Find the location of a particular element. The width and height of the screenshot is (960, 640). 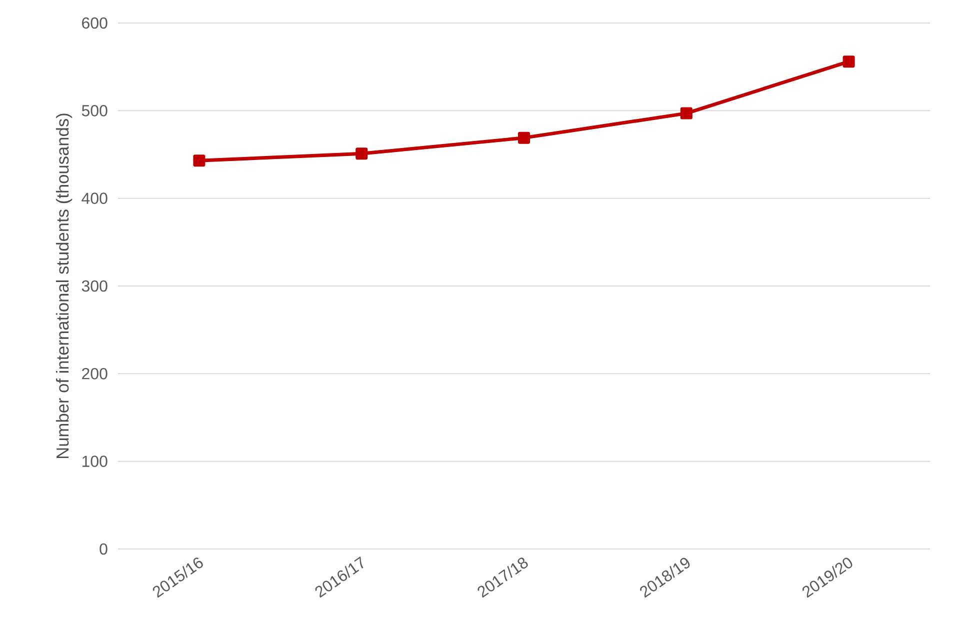

y-tick-label: 400 is located at coordinates (95, 198).